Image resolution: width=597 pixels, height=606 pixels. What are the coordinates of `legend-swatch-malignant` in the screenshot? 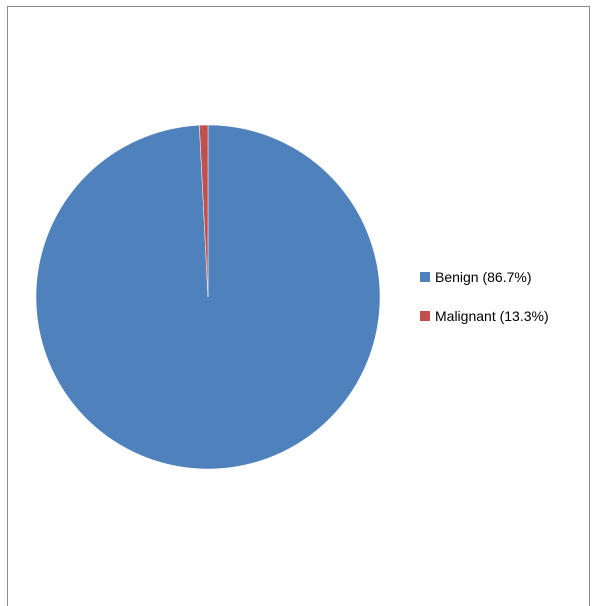 It's located at (425, 316).